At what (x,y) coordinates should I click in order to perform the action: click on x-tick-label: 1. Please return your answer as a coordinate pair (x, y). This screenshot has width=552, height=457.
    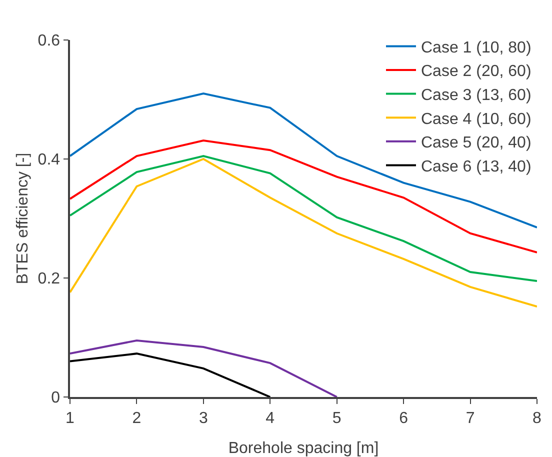
    Looking at the image, I should click on (70, 418).